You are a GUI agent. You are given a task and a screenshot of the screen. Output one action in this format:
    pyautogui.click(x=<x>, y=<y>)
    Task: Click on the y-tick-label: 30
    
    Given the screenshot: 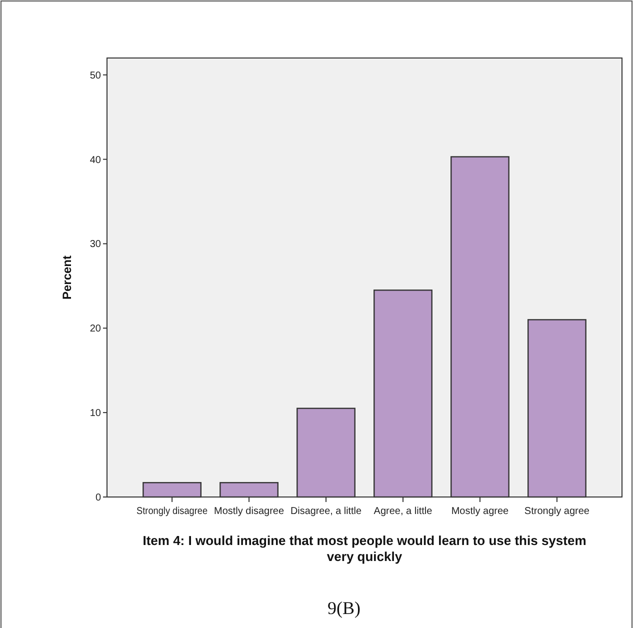 What is the action you would take?
    pyautogui.click(x=96, y=244)
    